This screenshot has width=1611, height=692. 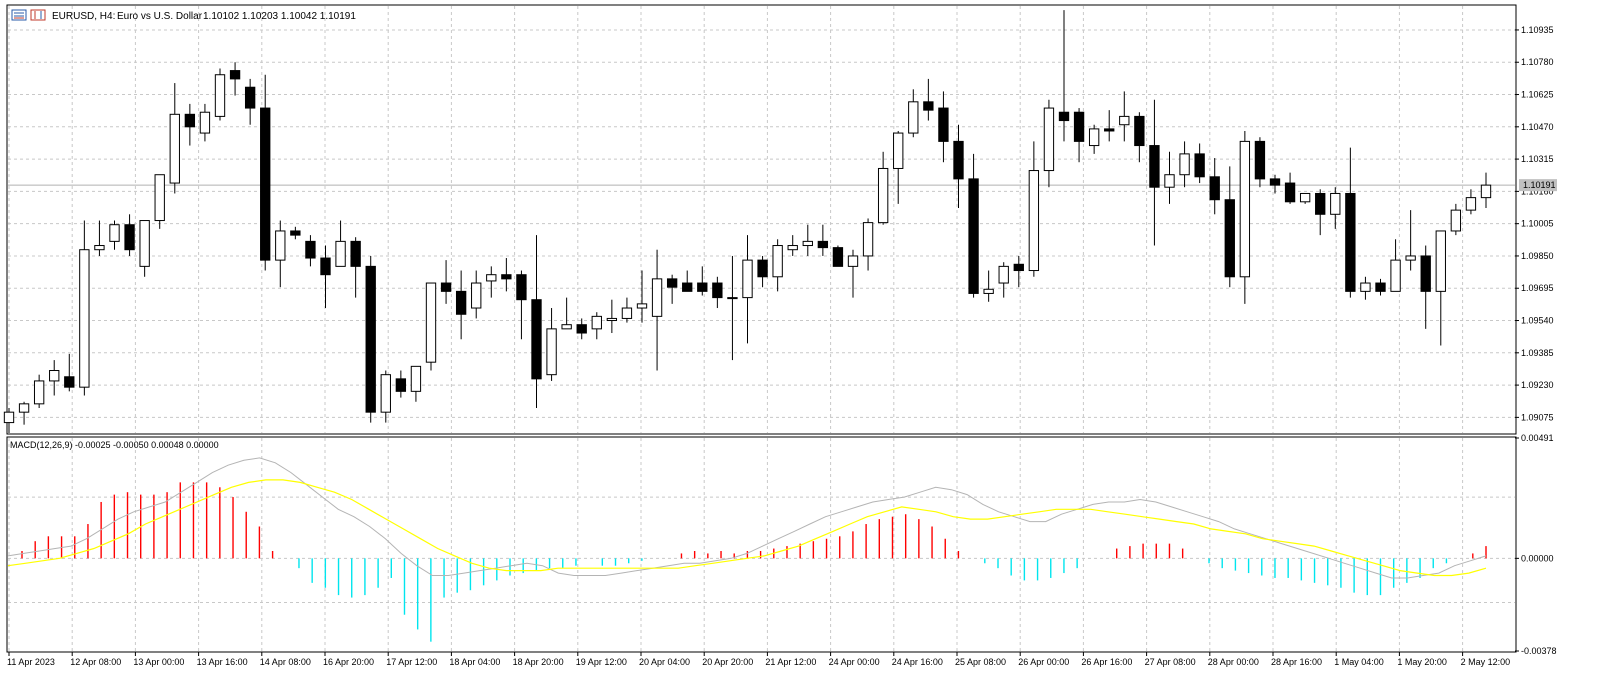 What do you see at coordinates (38, 15) in the screenshot?
I see `chart-type-icon` at bounding box center [38, 15].